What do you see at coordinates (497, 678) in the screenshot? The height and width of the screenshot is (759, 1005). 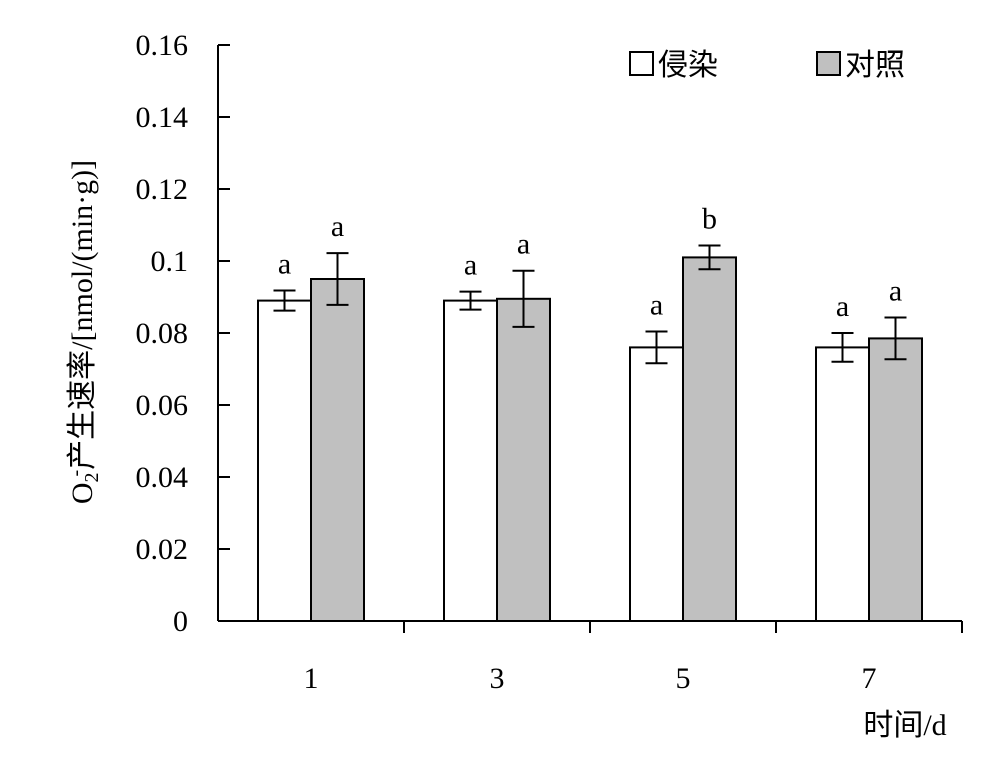 I see `x-tick-label: 3` at bounding box center [497, 678].